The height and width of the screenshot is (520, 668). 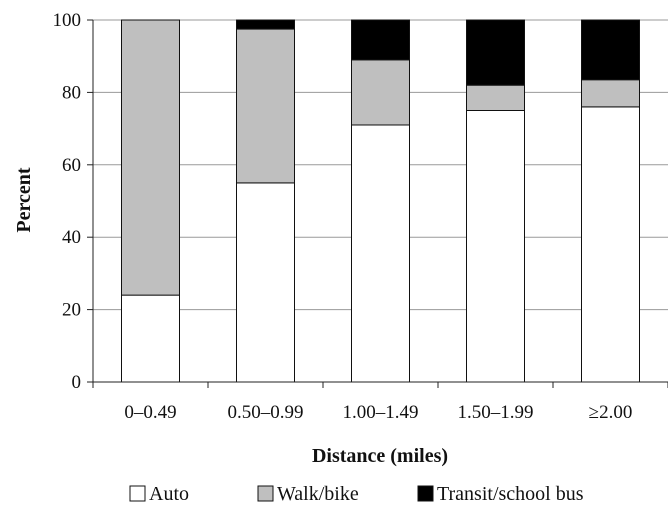 What do you see at coordinates (169, 494) in the screenshot?
I see `legend-label: Auto` at bounding box center [169, 494].